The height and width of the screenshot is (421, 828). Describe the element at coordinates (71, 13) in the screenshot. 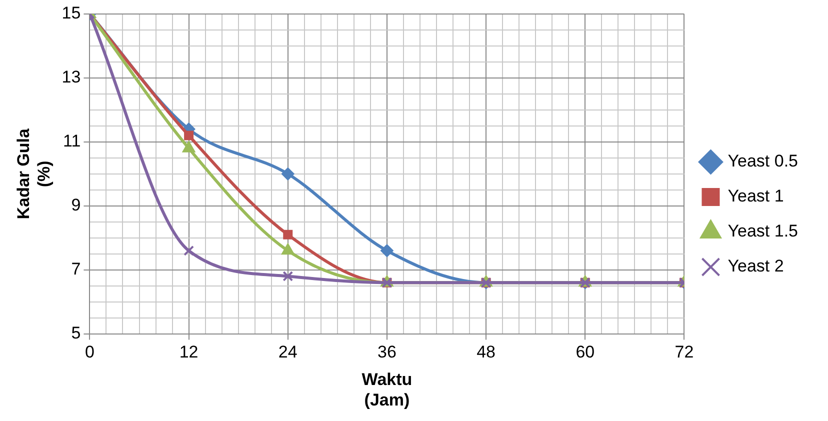

I see `y-tick-label: 15` at that location.